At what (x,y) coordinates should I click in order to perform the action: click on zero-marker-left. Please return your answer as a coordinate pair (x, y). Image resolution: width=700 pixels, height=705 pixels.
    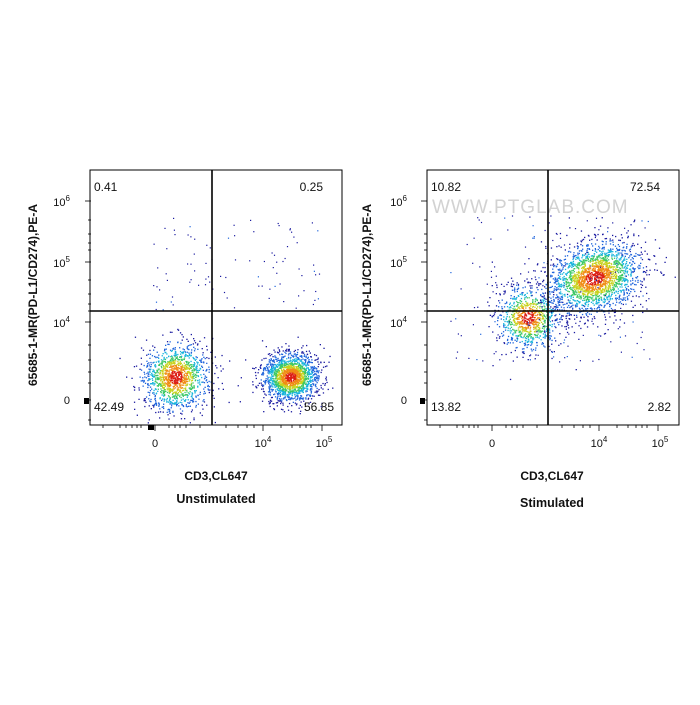
    Looking at the image, I should click on (151, 427).